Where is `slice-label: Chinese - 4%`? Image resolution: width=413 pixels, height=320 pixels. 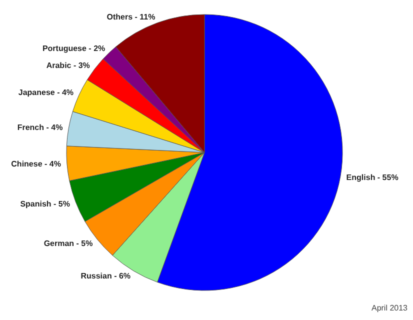
slice-label: Chinese - 4% is located at coordinates (36, 163).